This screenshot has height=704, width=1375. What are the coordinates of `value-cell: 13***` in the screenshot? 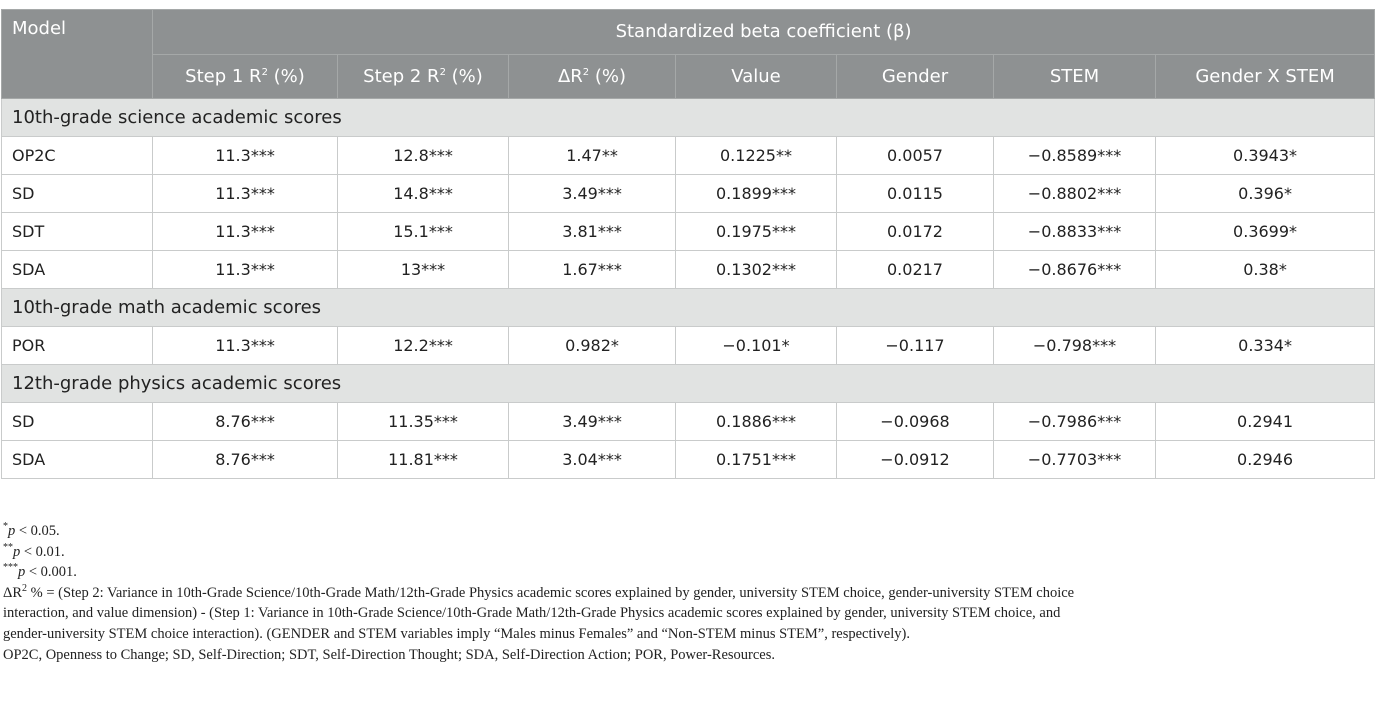 It's located at (423, 269).